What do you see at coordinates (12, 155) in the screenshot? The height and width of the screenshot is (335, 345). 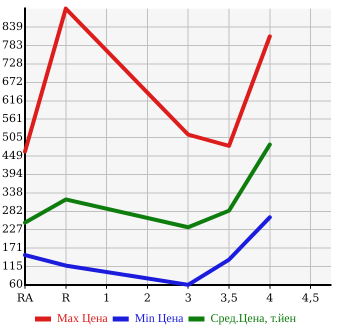 I see `y-tick-label: 449` at bounding box center [12, 155].